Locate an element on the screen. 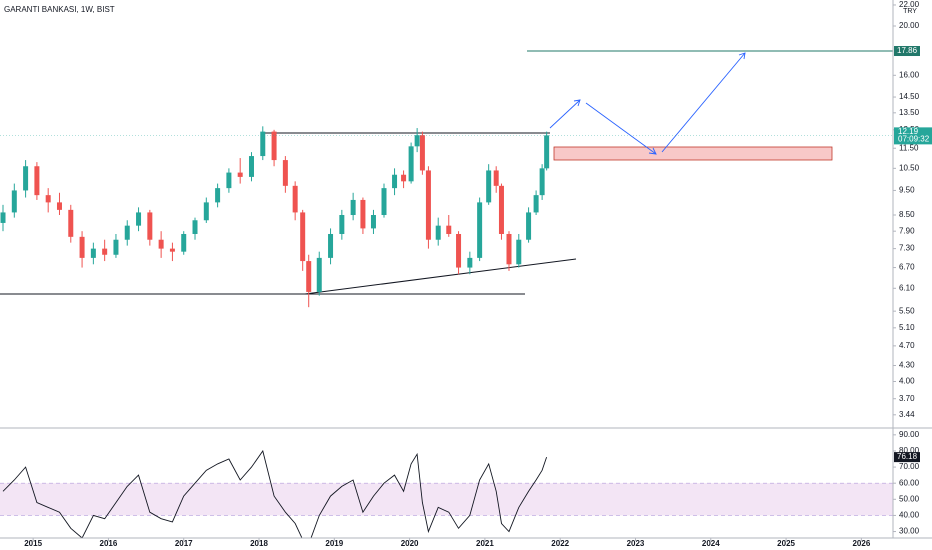  rsi-y-tick-label: 40.00 is located at coordinates (909, 515).